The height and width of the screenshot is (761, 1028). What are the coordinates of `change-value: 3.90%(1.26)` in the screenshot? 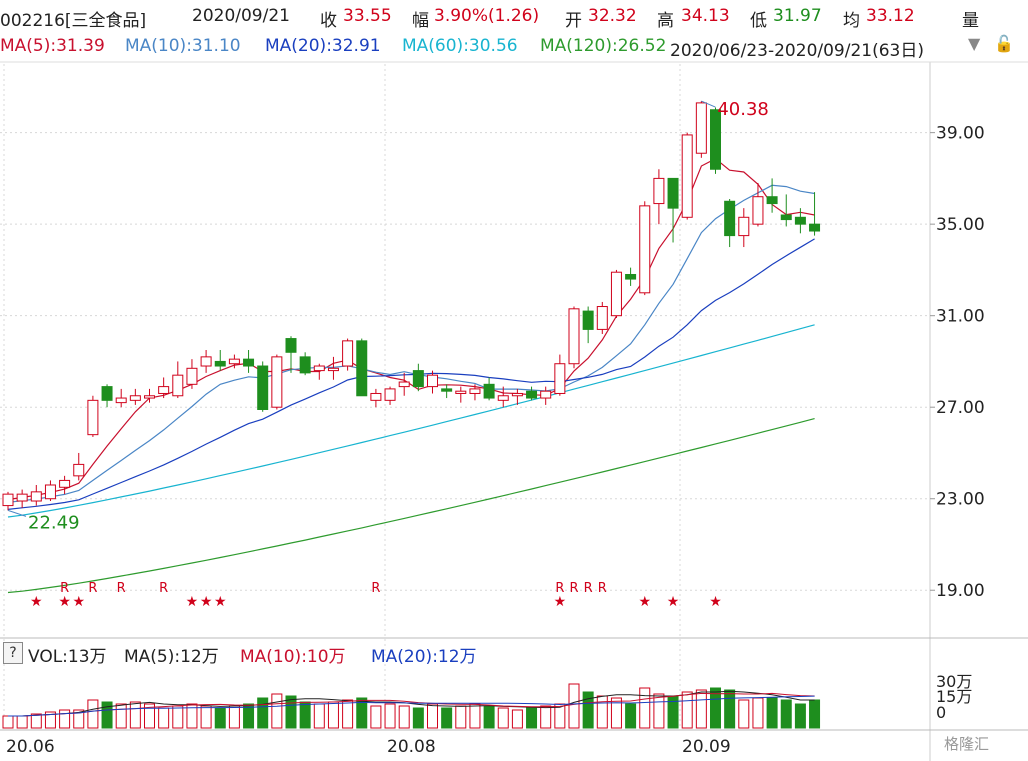 It's located at (487, 16).